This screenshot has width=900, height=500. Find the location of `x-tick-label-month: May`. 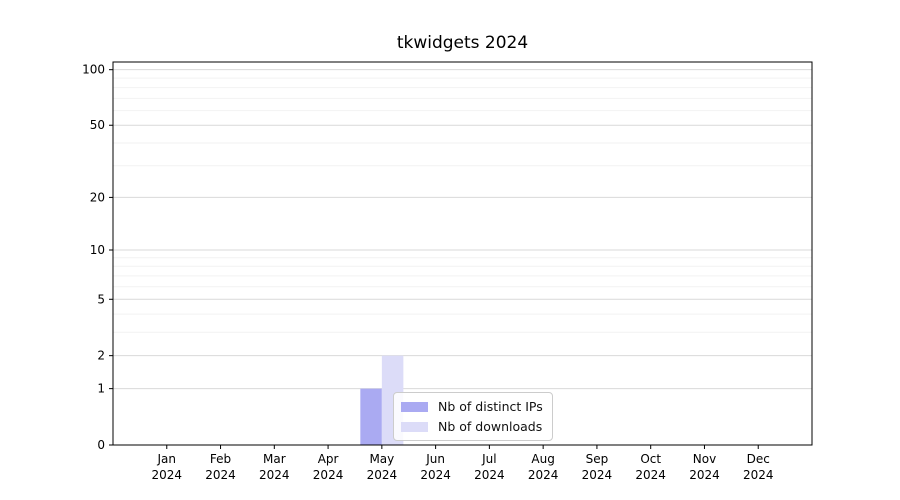

x-tick-label-month: May is located at coordinates (381, 459).